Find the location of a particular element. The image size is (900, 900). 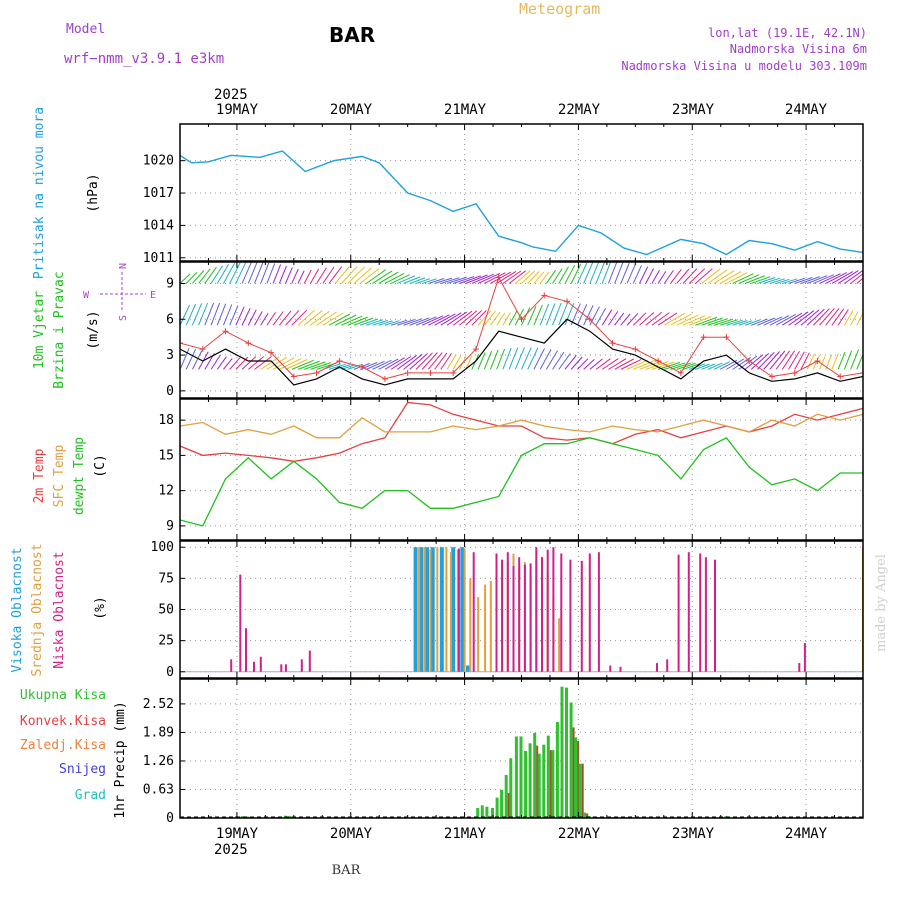

high-cloud-bar is located at coordinates (432, 609).